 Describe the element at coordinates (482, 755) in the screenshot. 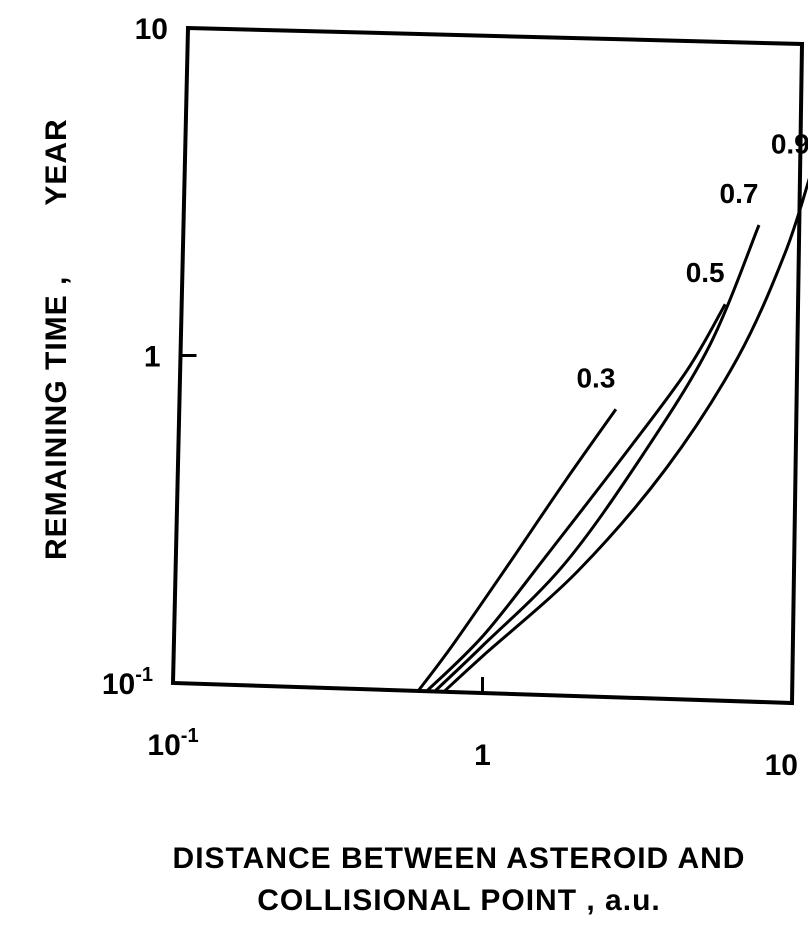

I see `x-tick-label: 1` at that location.